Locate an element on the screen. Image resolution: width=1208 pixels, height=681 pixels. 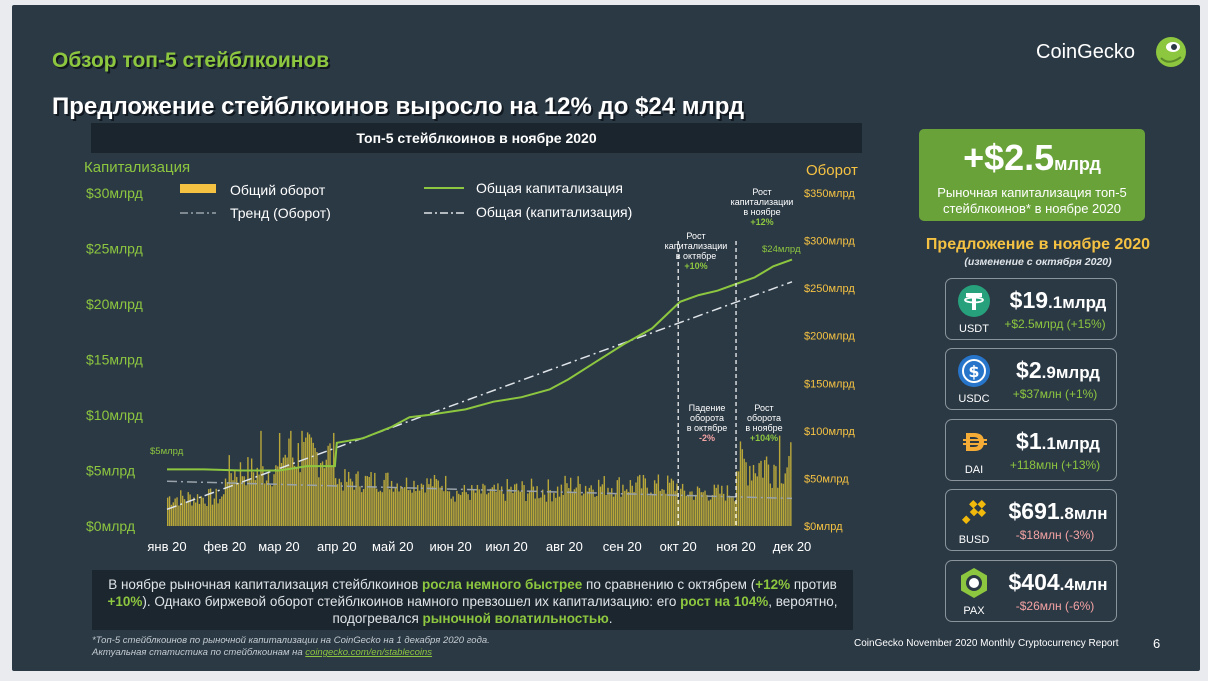
annotation-cap-nov-text: Рост is located at coordinates (761, 192).